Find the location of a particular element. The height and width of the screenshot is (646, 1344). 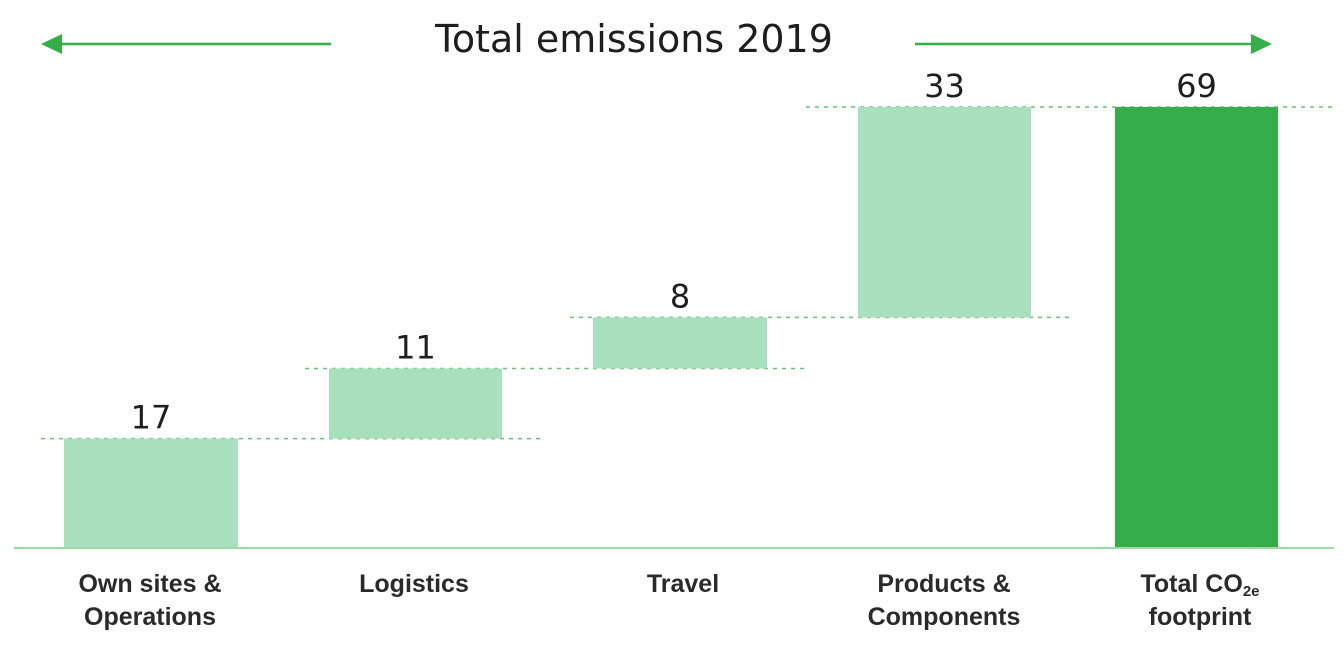

category-label-3-line-0: Products & is located at coordinates (943, 584).